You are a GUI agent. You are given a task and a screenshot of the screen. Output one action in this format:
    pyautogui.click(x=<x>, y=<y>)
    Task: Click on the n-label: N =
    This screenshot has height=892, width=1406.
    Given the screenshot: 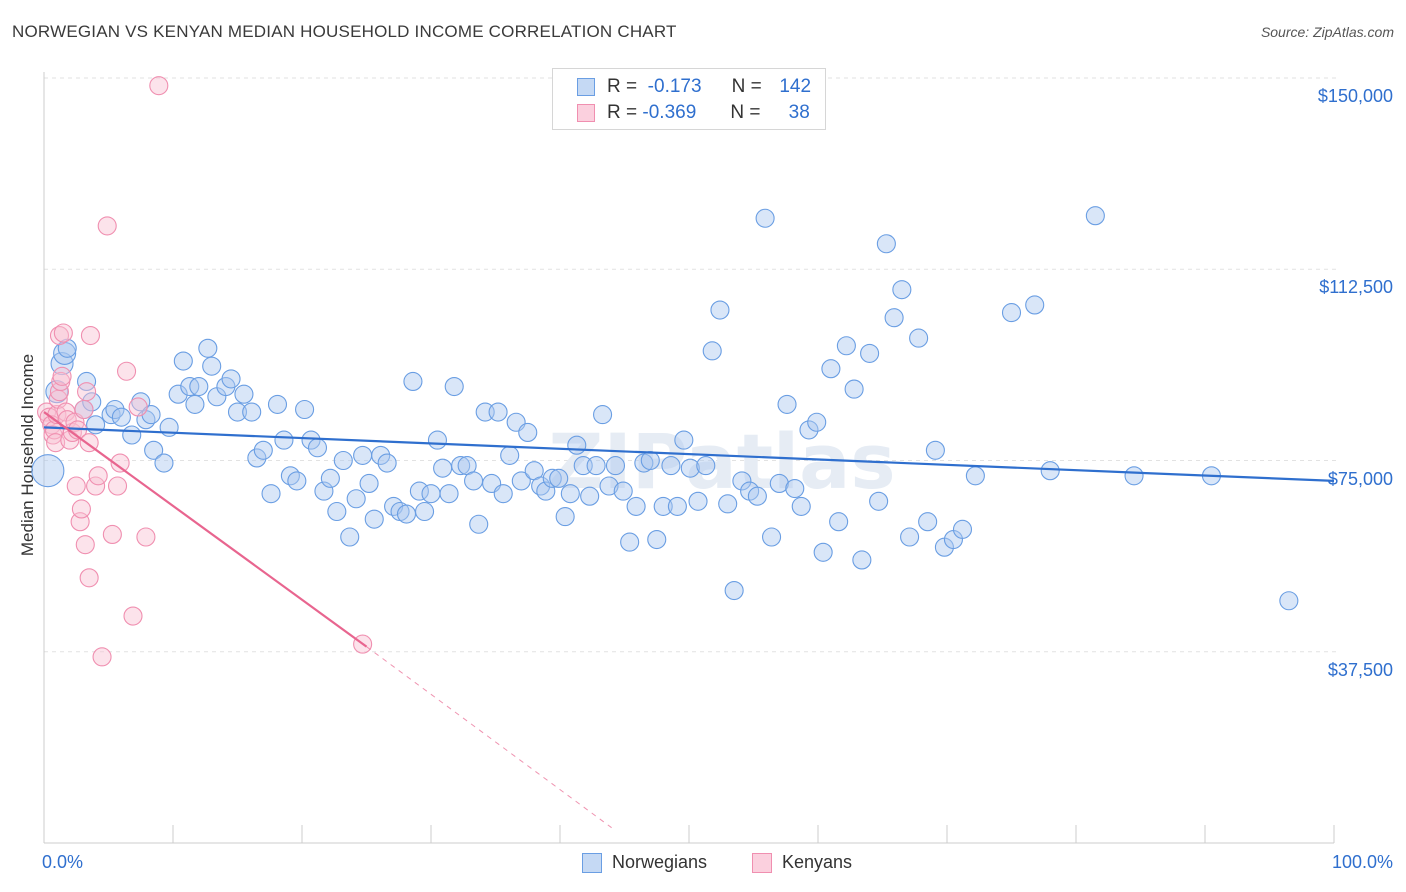 What is the action you would take?
    pyautogui.click(x=745, y=112)
    